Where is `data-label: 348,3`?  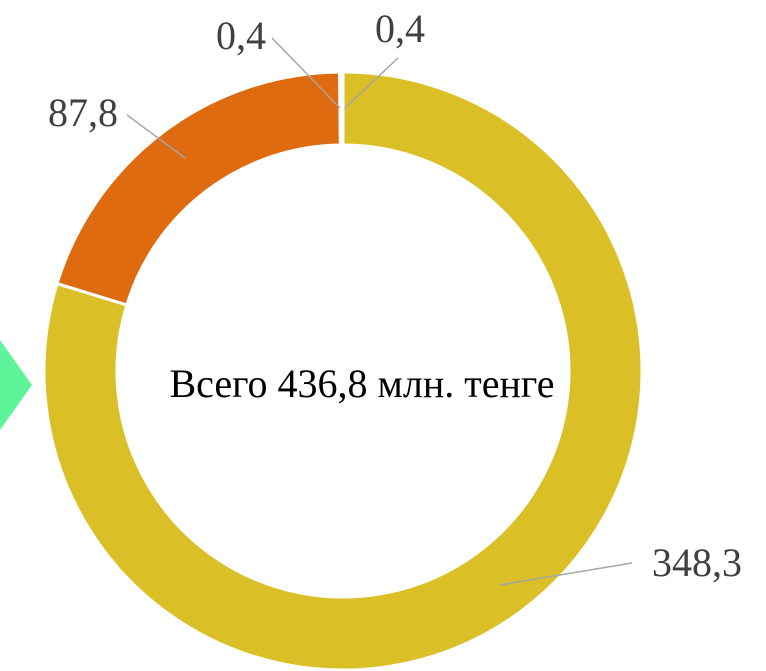 data-label: 348,3 is located at coordinates (697, 562).